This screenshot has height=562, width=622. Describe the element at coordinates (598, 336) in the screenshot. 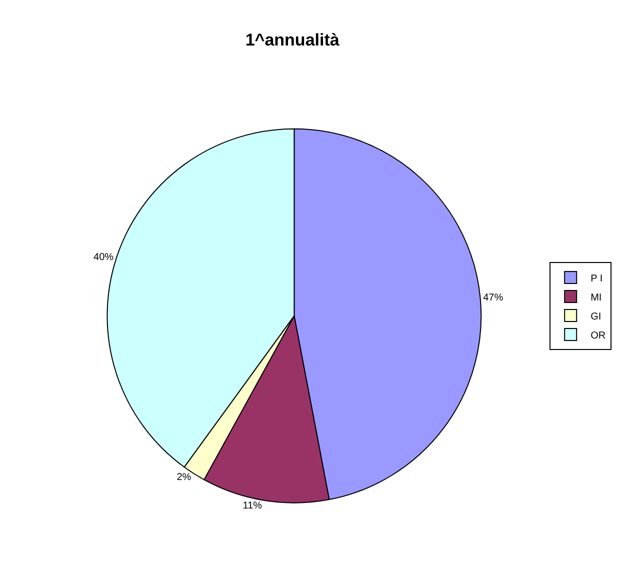

I see `legend-label: OR` at that location.